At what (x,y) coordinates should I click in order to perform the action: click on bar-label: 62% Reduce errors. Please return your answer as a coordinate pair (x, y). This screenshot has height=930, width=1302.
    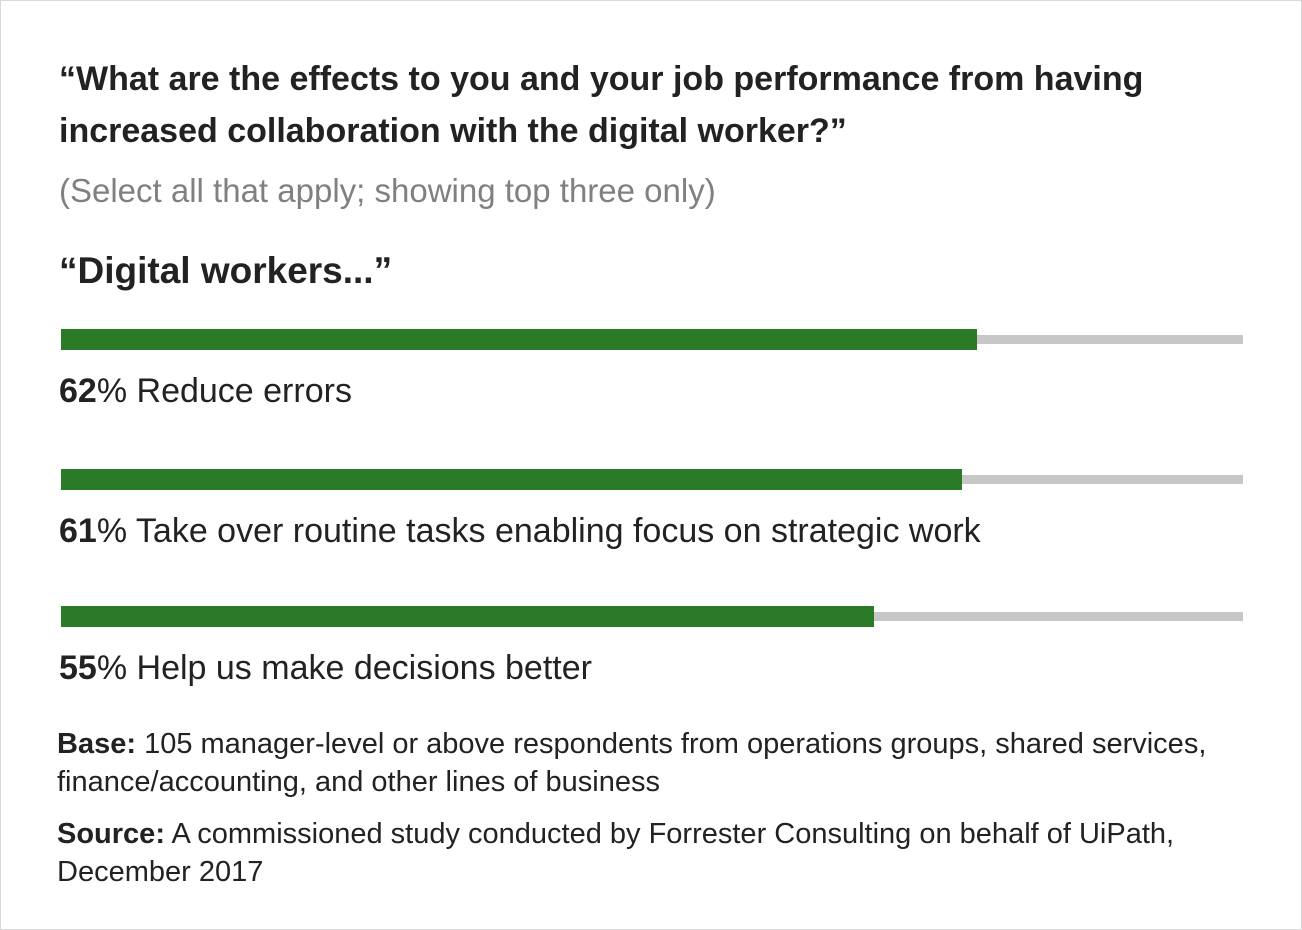
    Looking at the image, I should click on (205, 391).